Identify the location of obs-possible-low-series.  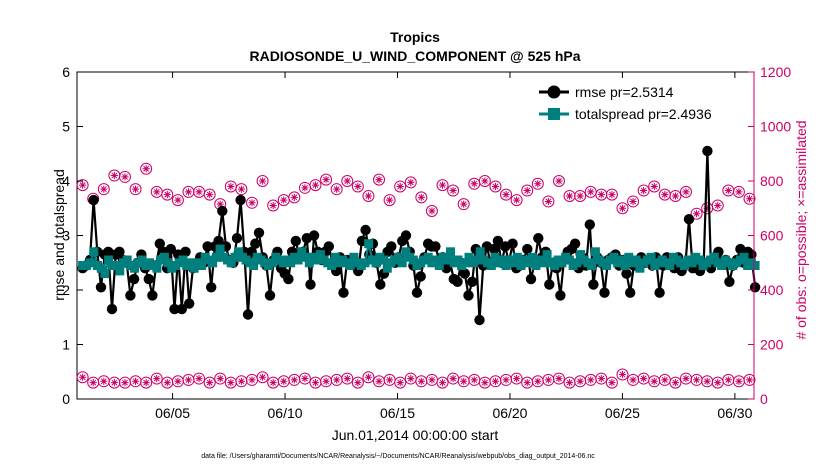
(416, 378).